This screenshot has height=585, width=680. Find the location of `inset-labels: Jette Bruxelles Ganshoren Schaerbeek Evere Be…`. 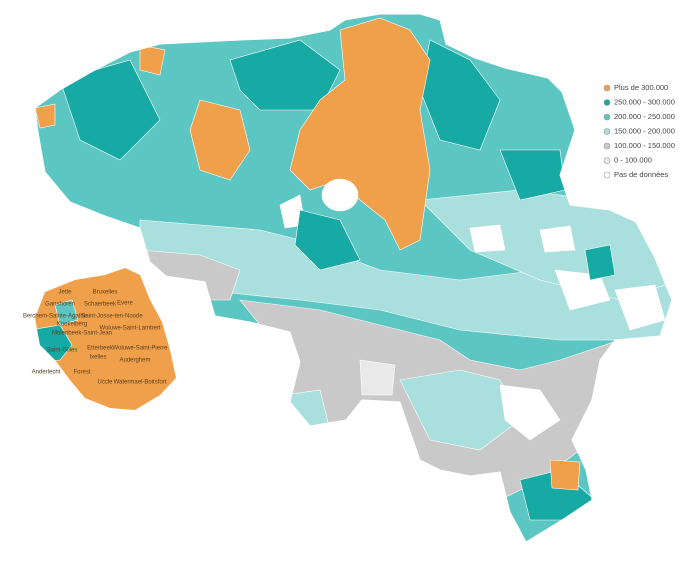

inset-labels: Jette Bruxelles Ganshoren Schaerbeek Evere Be… is located at coordinates (95, 338).